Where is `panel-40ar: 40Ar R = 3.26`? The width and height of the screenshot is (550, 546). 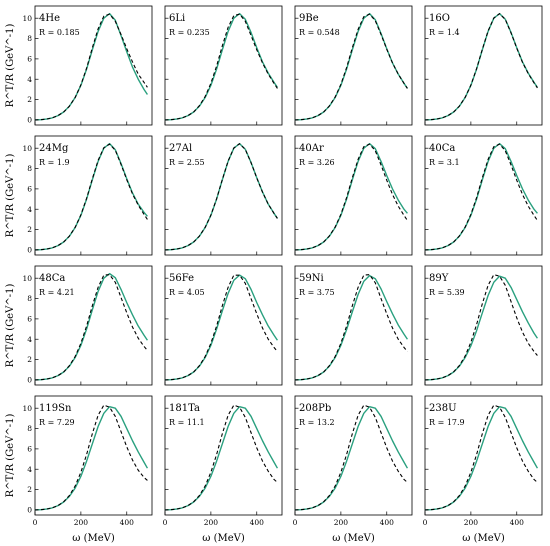 panel-40ar: 40Ar R = 3.26 is located at coordinates (353, 195).